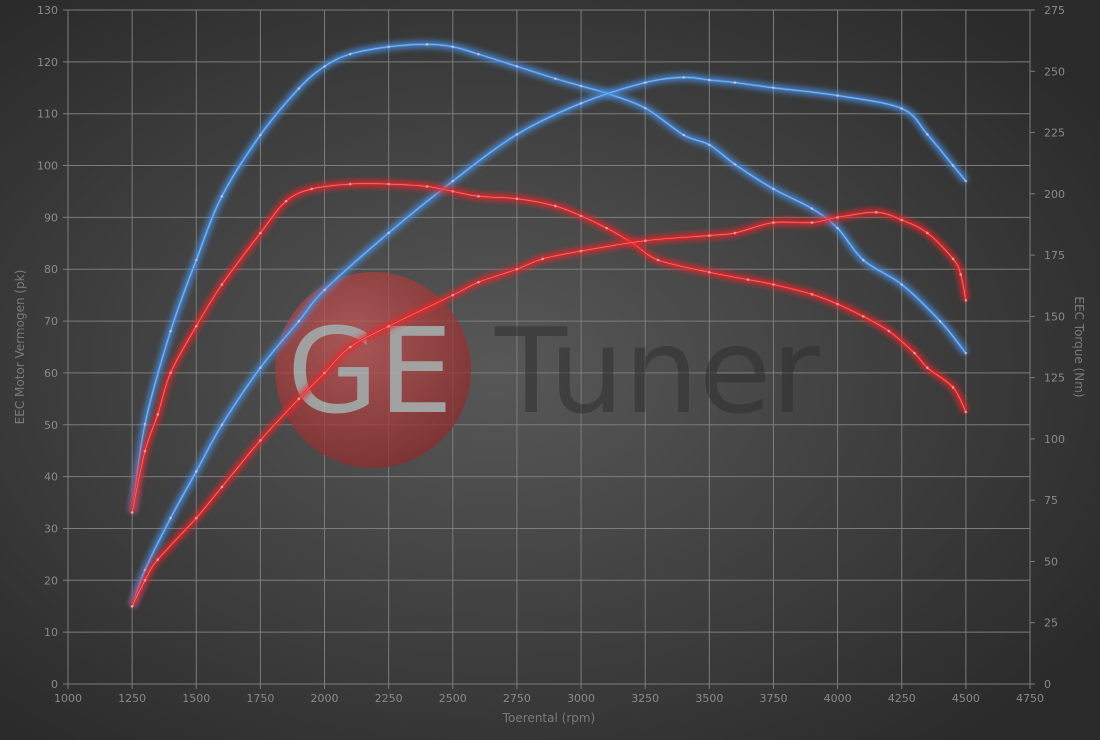  I want to click on y-left-tick-label: 100, so click(47, 166).